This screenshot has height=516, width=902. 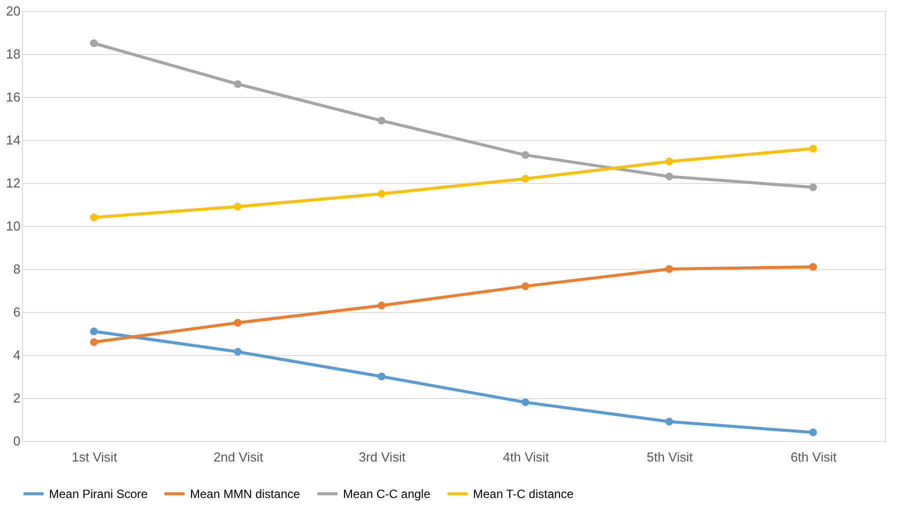 I want to click on y-tick-label: 12, so click(x=13, y=183).